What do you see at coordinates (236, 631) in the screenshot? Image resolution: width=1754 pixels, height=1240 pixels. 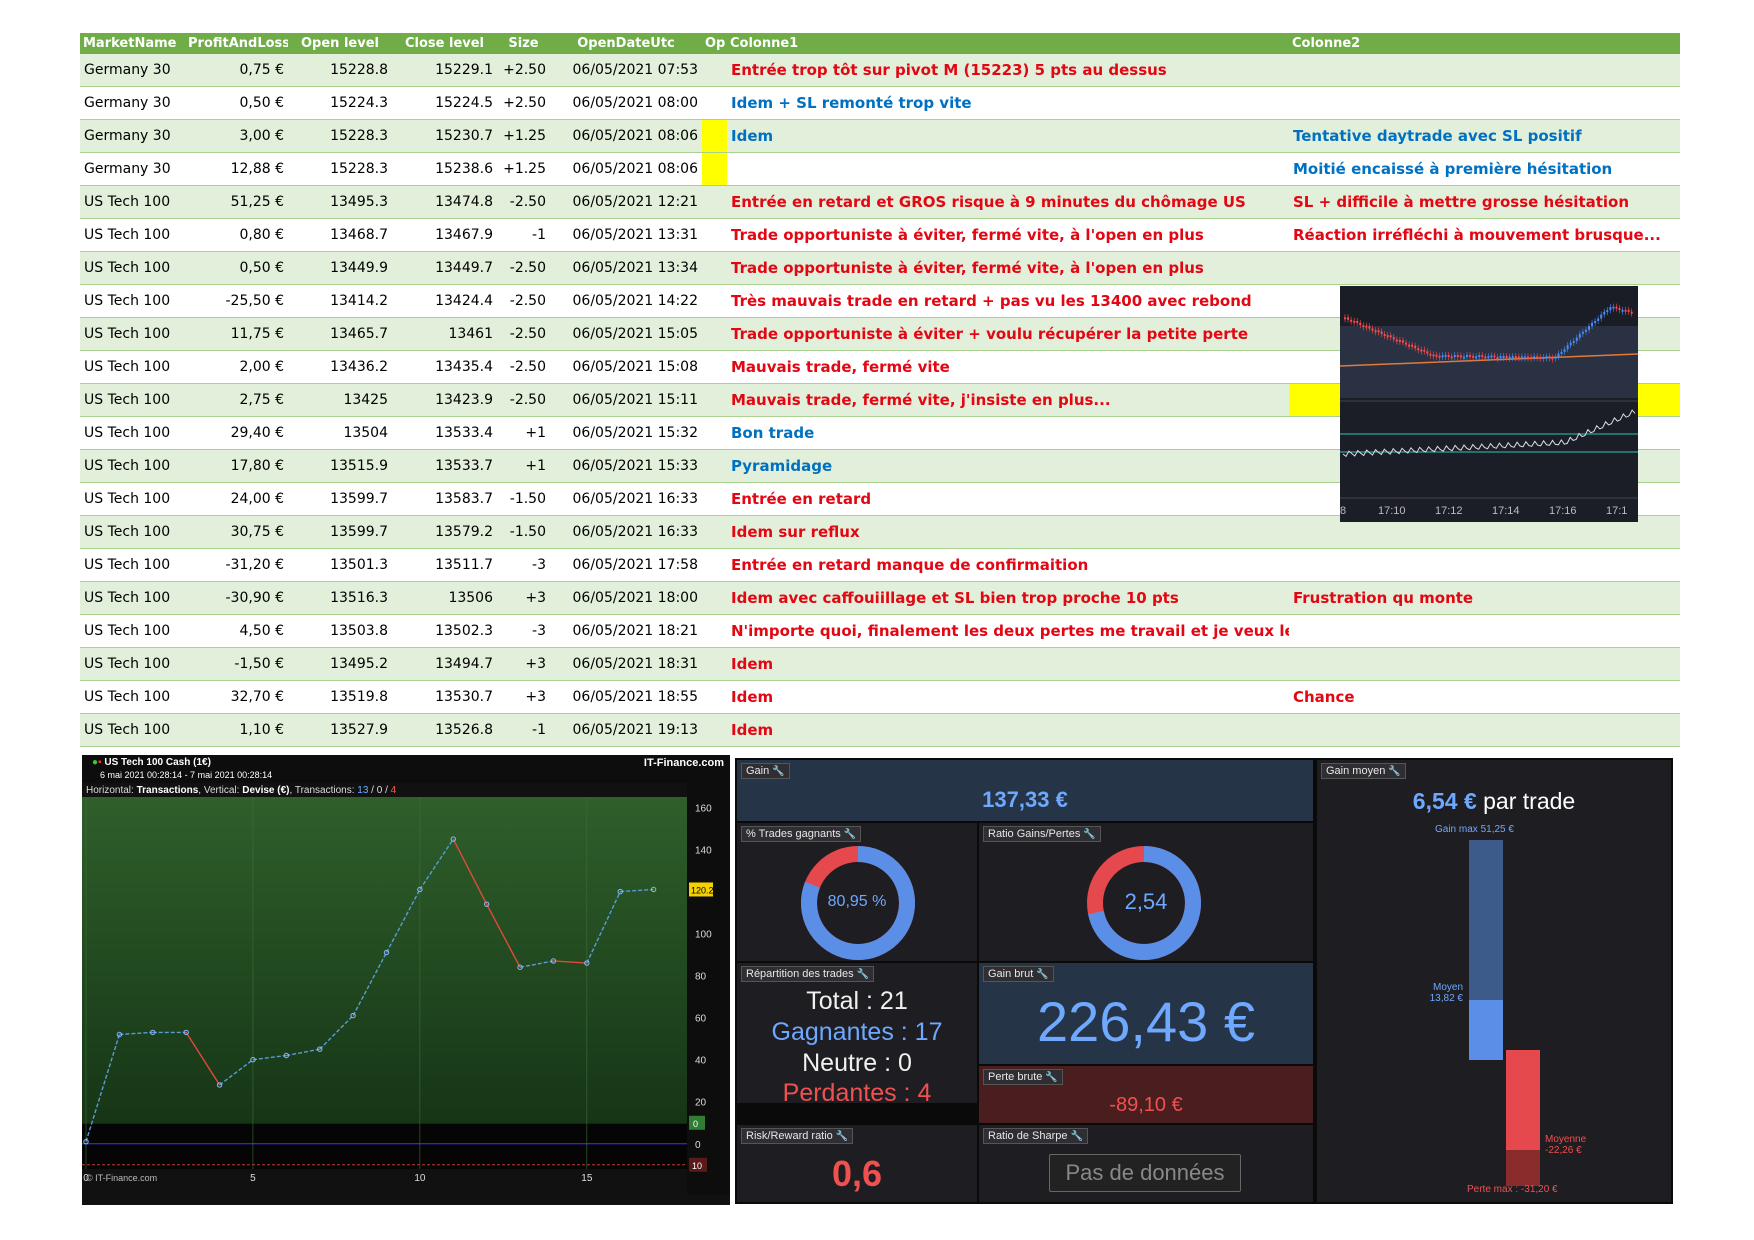 I see `pnl-cell: 4,50 €` at bounding box center [236, 631].